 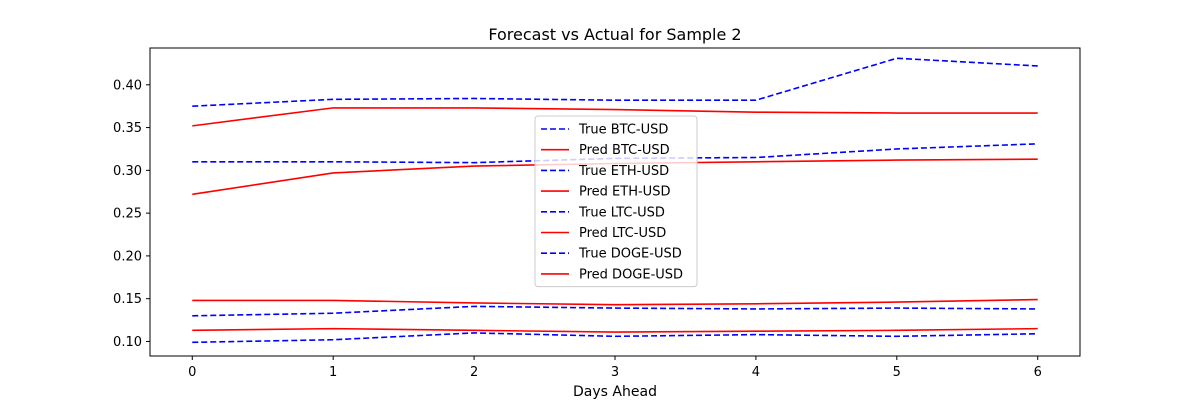 I want to click on x-tick-label: 4, so click(x=756, y=372).